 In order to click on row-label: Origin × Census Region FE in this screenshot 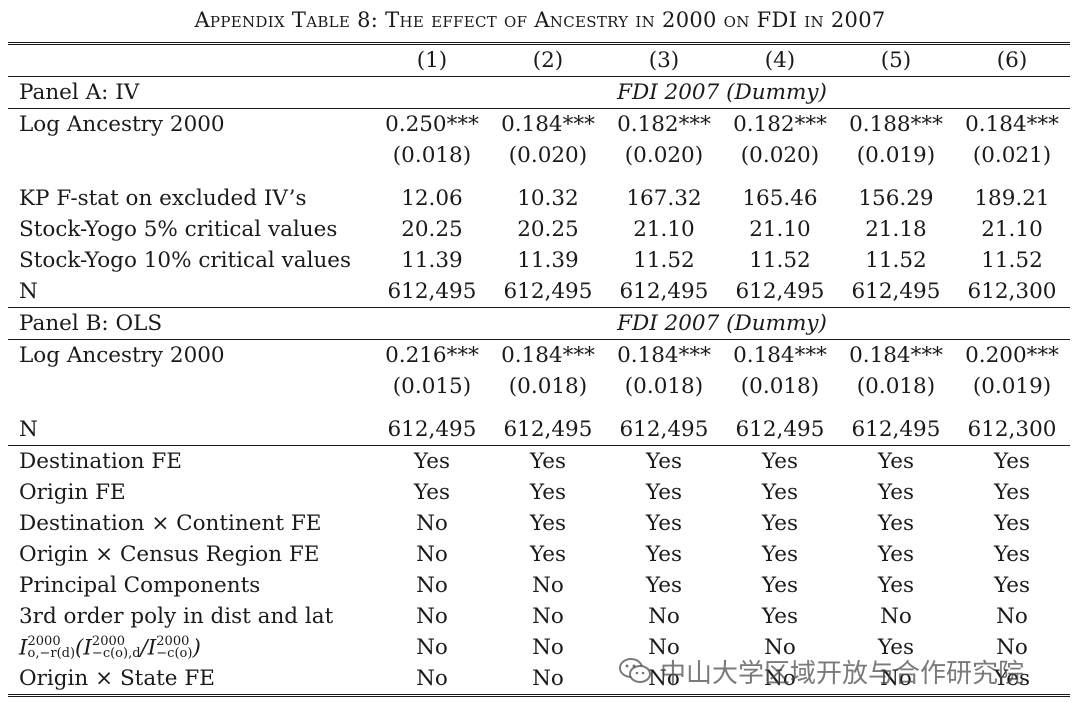, I will do `click(169, 554)`.